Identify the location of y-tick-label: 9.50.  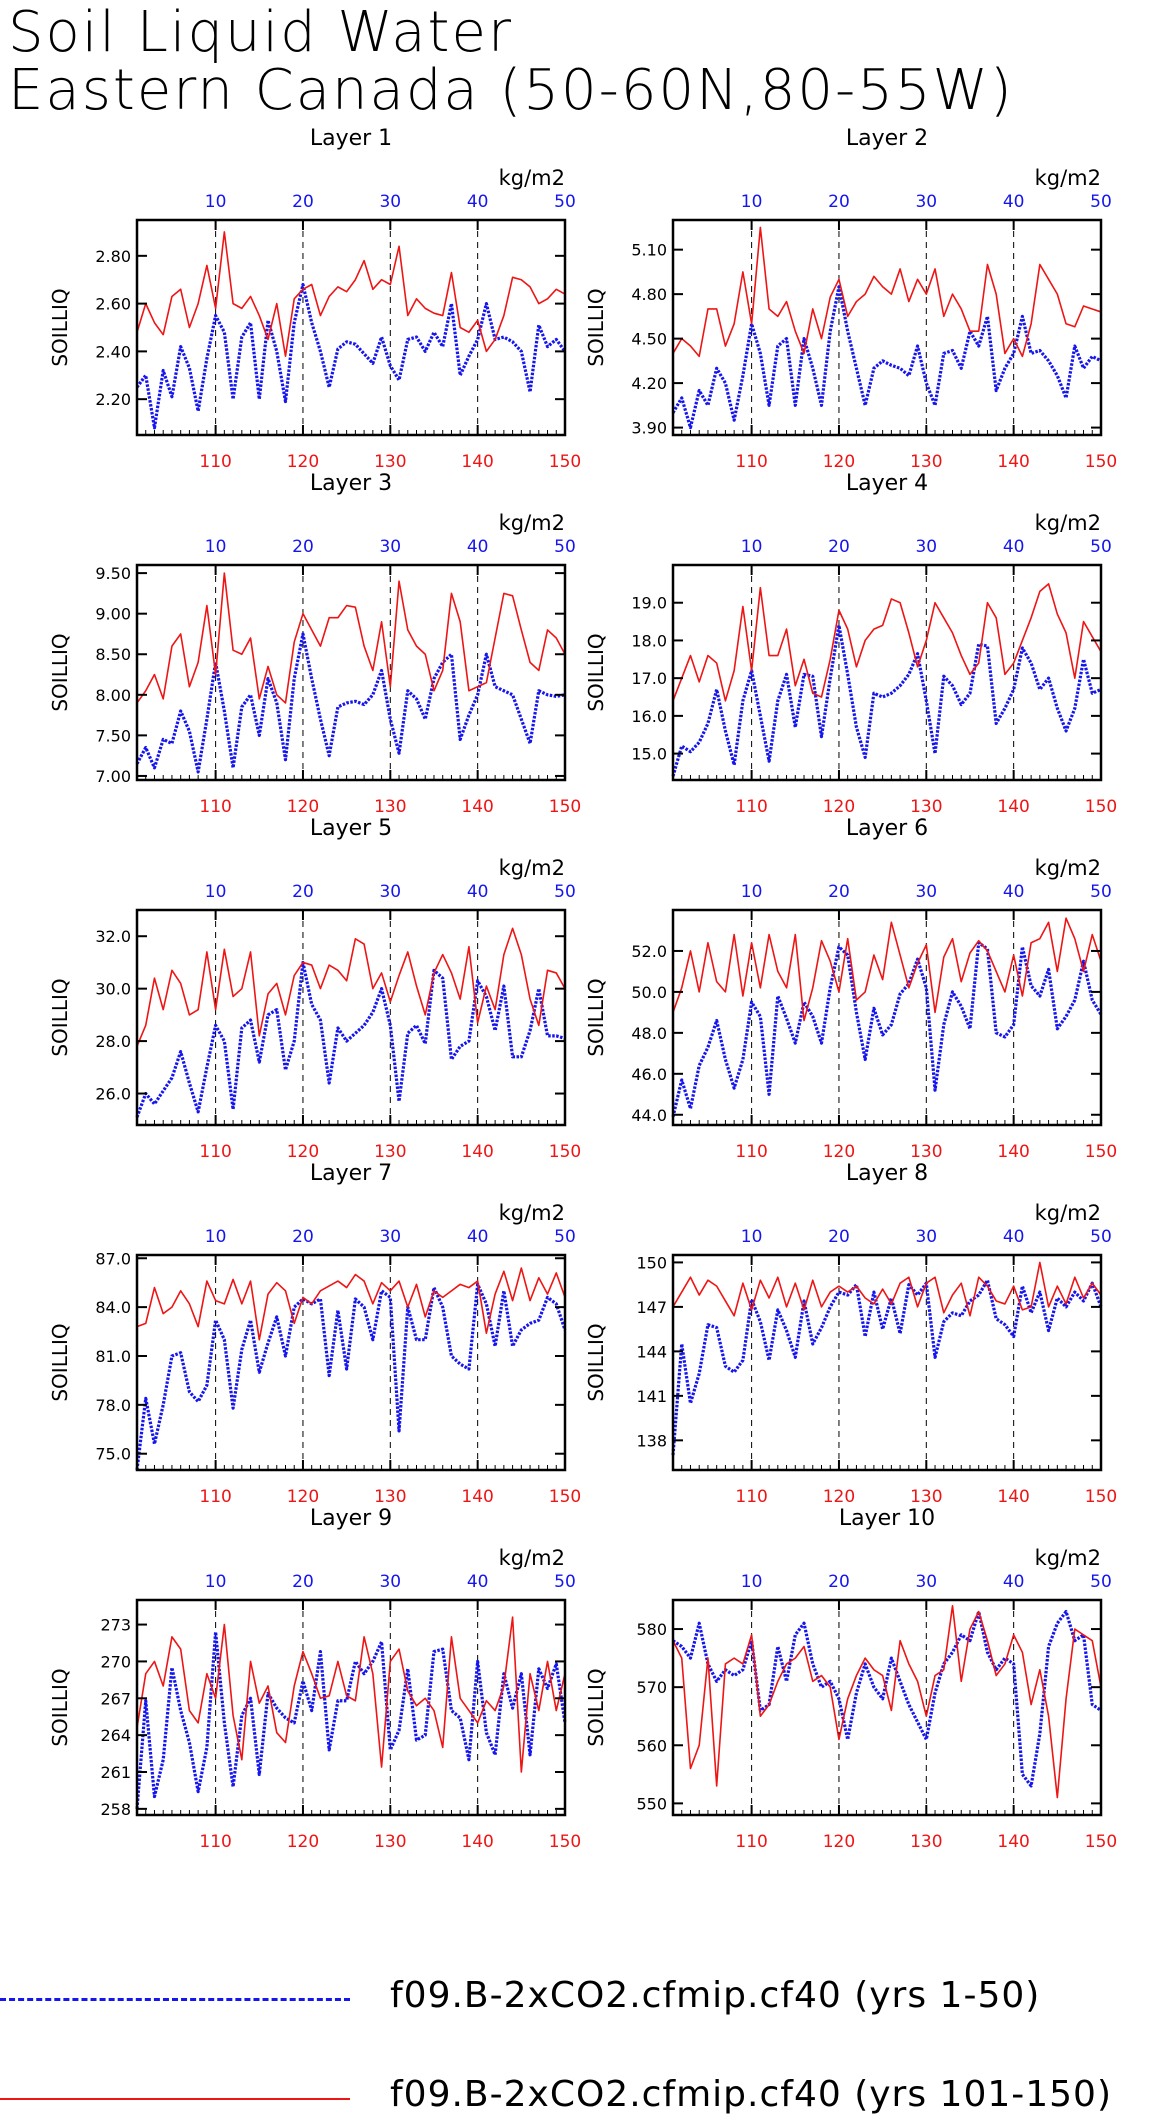
(113, 573).